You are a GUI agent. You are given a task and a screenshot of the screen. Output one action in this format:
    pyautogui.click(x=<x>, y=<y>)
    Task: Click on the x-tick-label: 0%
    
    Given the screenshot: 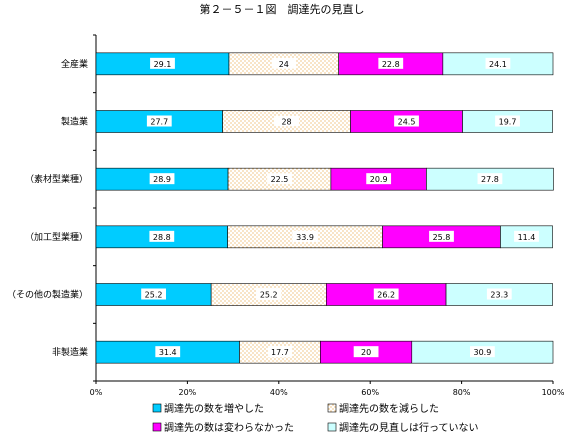 What is the action you would take?
    pyautogui.click(x=96, y=392)
    